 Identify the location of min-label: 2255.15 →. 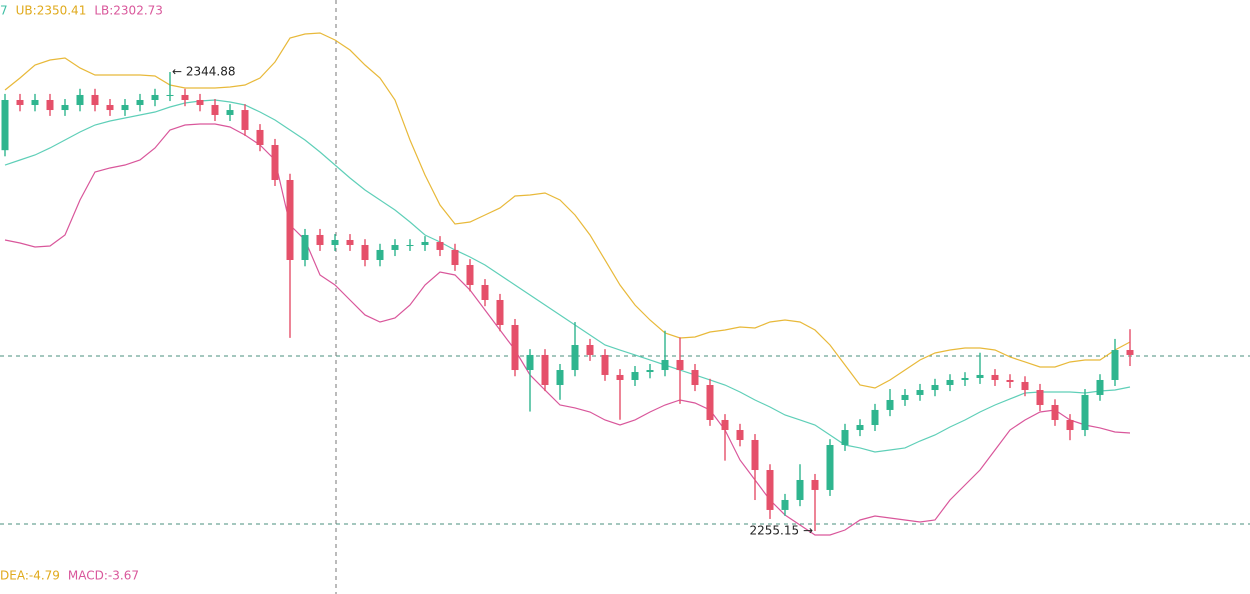
(782, 530).